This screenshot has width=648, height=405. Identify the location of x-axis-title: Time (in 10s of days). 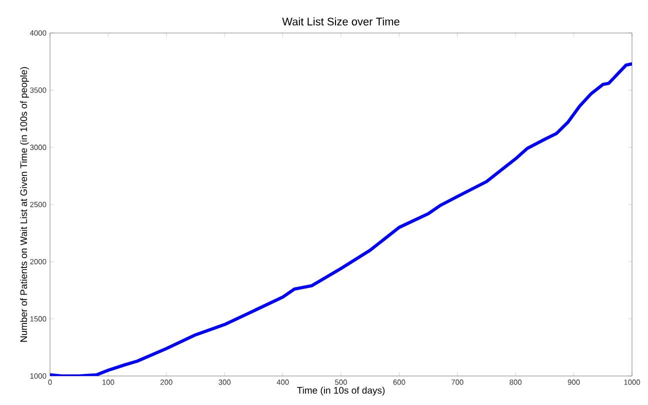
(341, 391).